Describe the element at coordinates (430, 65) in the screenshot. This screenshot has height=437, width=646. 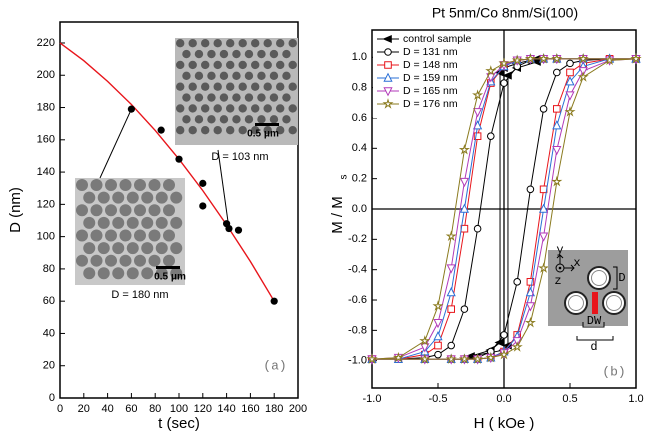
I see `legend-label: D = 148 nm` at that location.